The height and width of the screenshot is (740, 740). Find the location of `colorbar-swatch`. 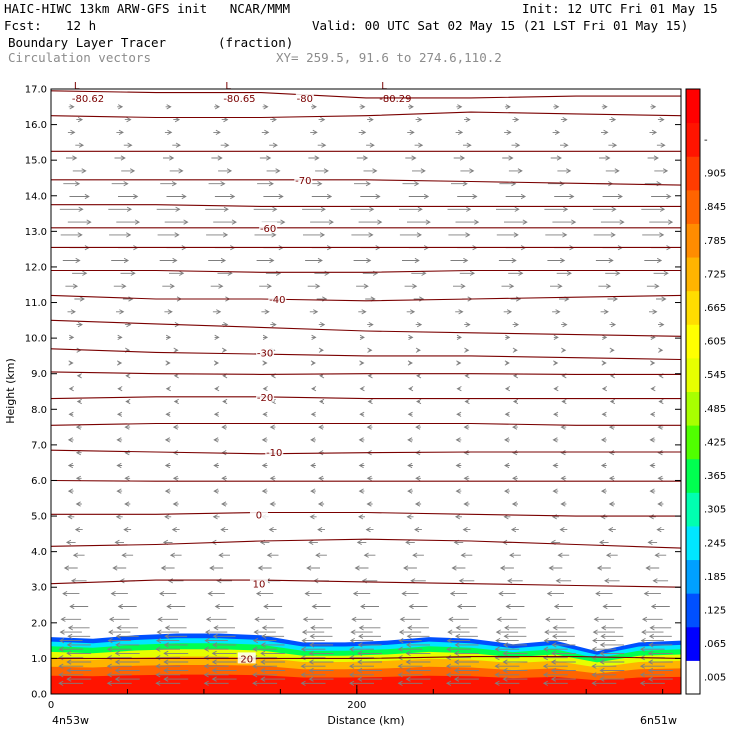

colorbar-swatch is located at coordinates (693, 610).